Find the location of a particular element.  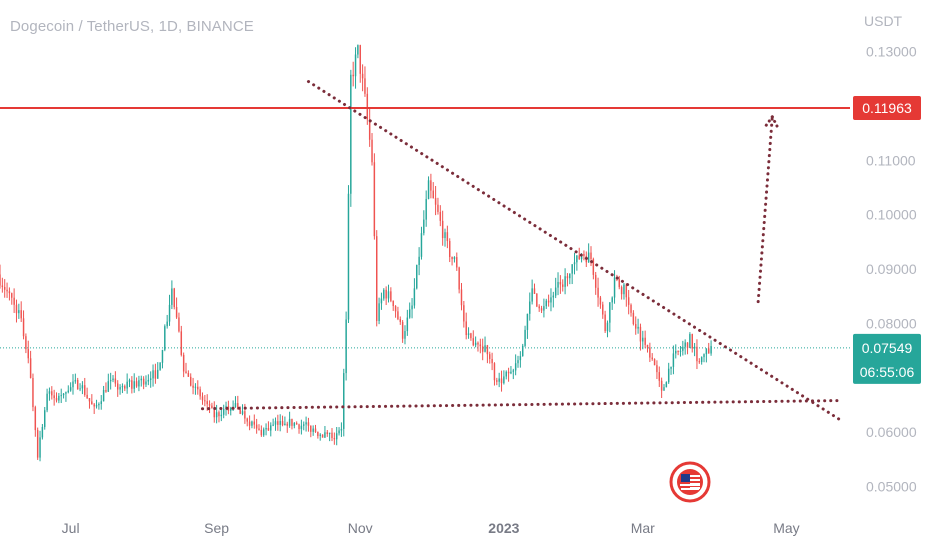

y-tick-label: 0.10000 is located at coordinates (891, 215).